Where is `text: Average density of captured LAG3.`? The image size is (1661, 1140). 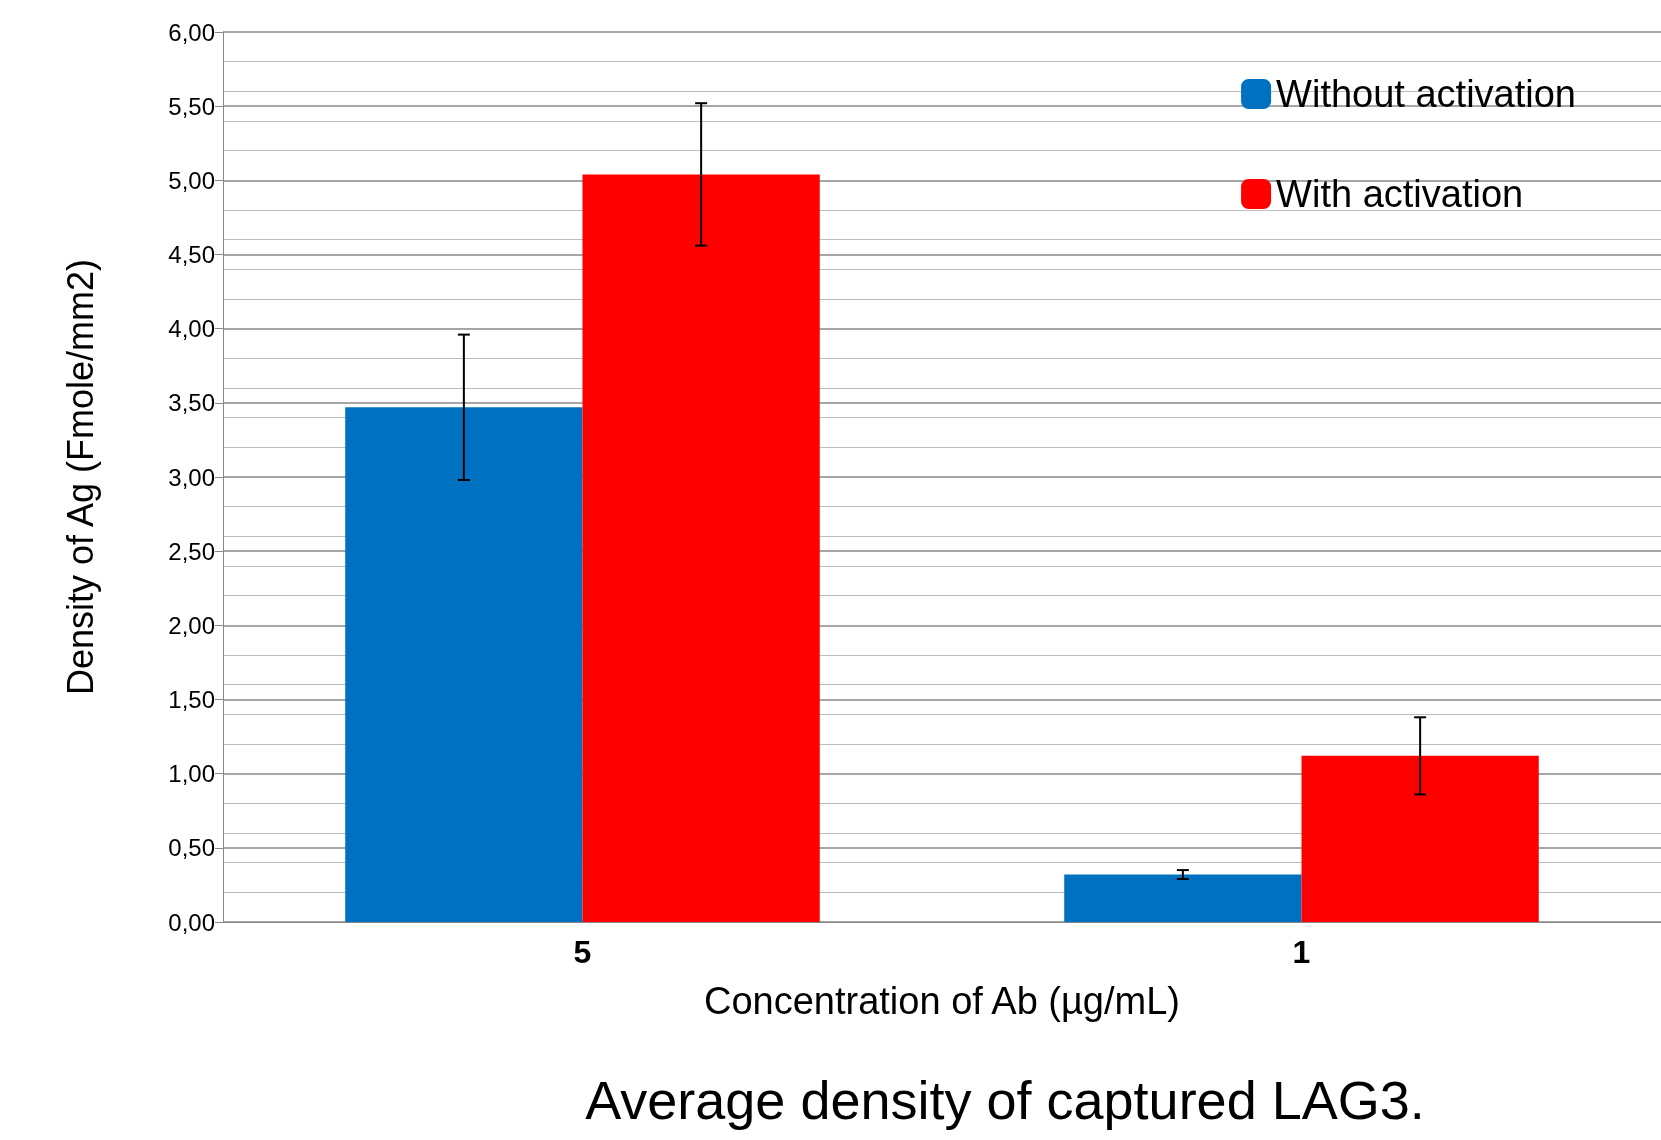 text: Average density of captured LAG3. is located at coordinates (1005, 1100).